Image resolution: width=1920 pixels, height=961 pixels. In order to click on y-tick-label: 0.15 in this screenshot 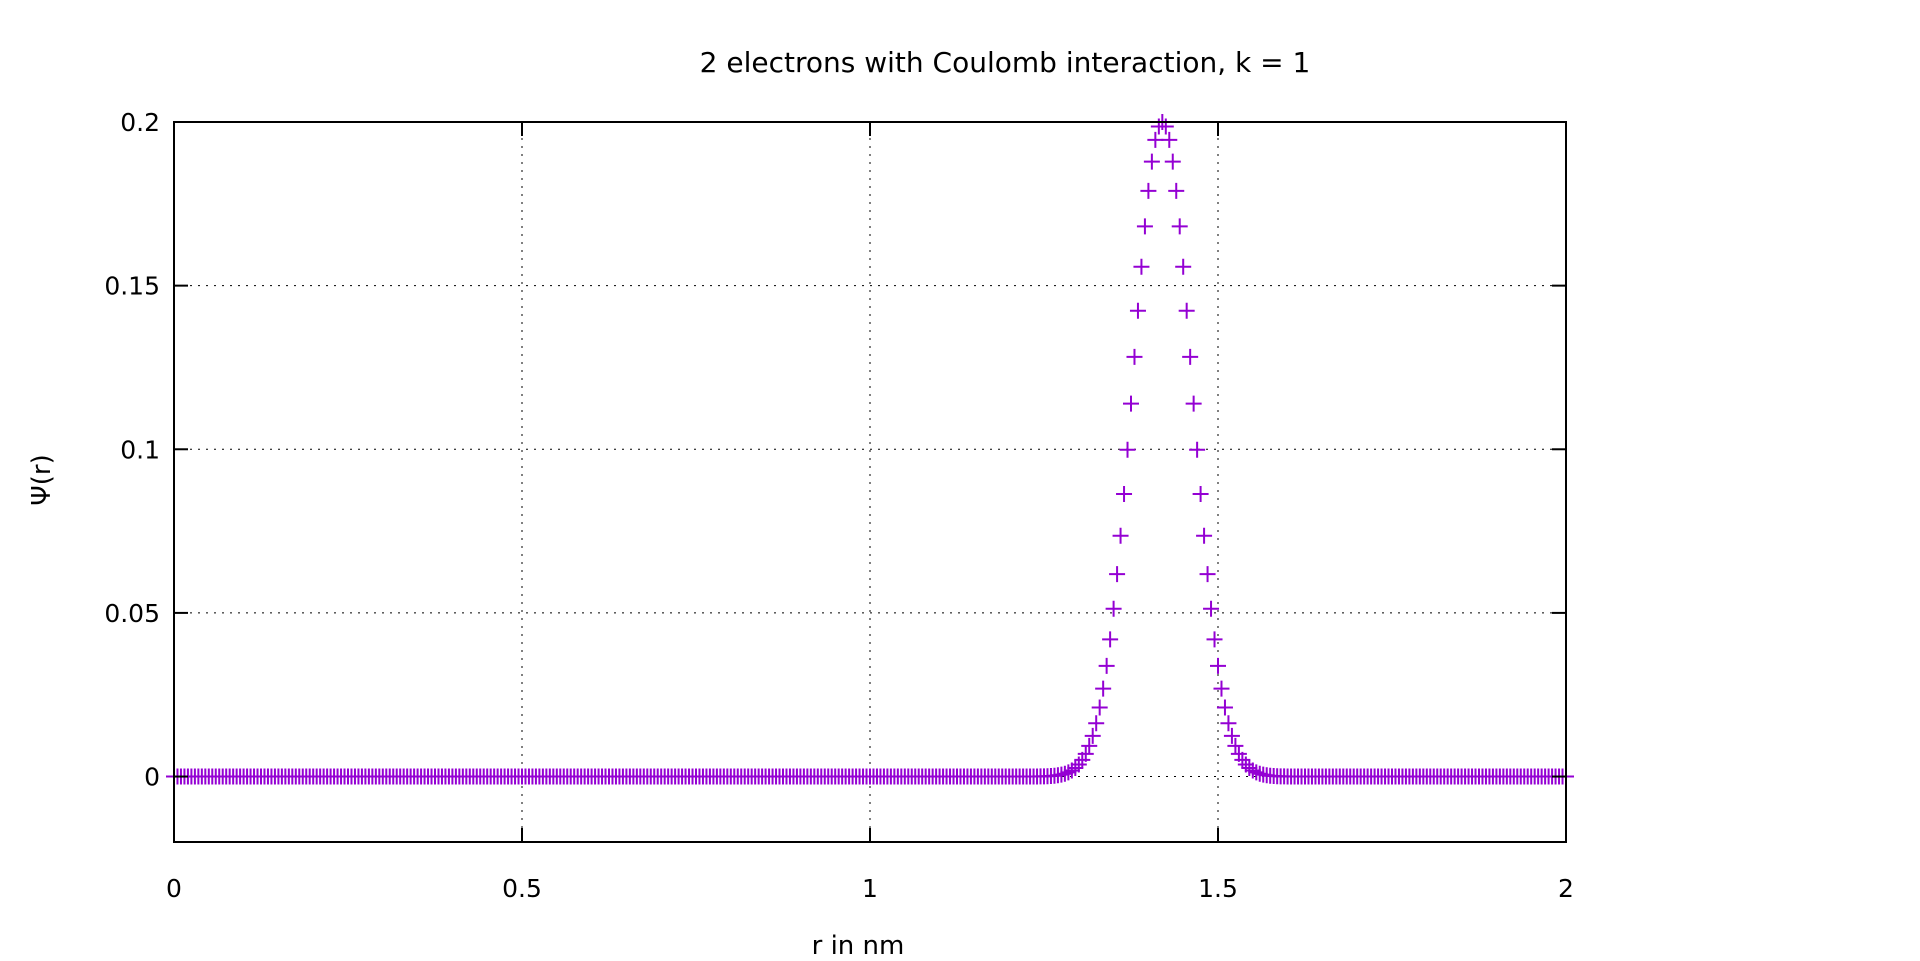, I will do `click(132, 286)`.